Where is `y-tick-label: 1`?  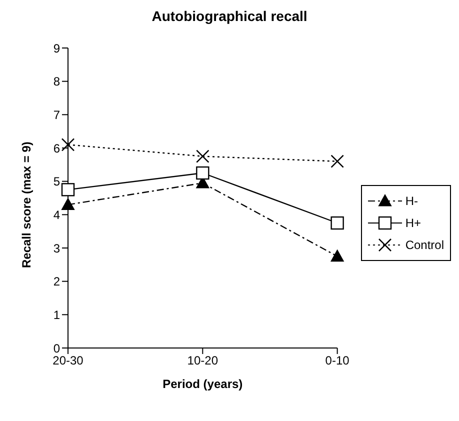
y-tick-label: 1 is located at coordinates (56, 315).